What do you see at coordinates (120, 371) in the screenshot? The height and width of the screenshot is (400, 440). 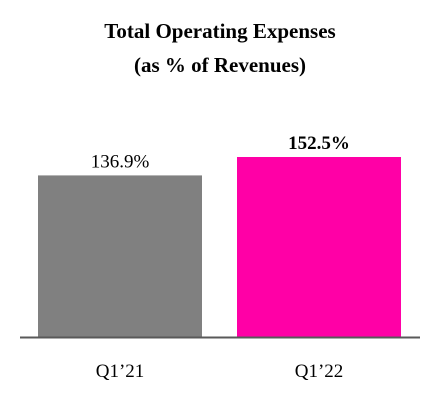 I see `category-label-1: Q1’21` at bounding box center [120, 371].